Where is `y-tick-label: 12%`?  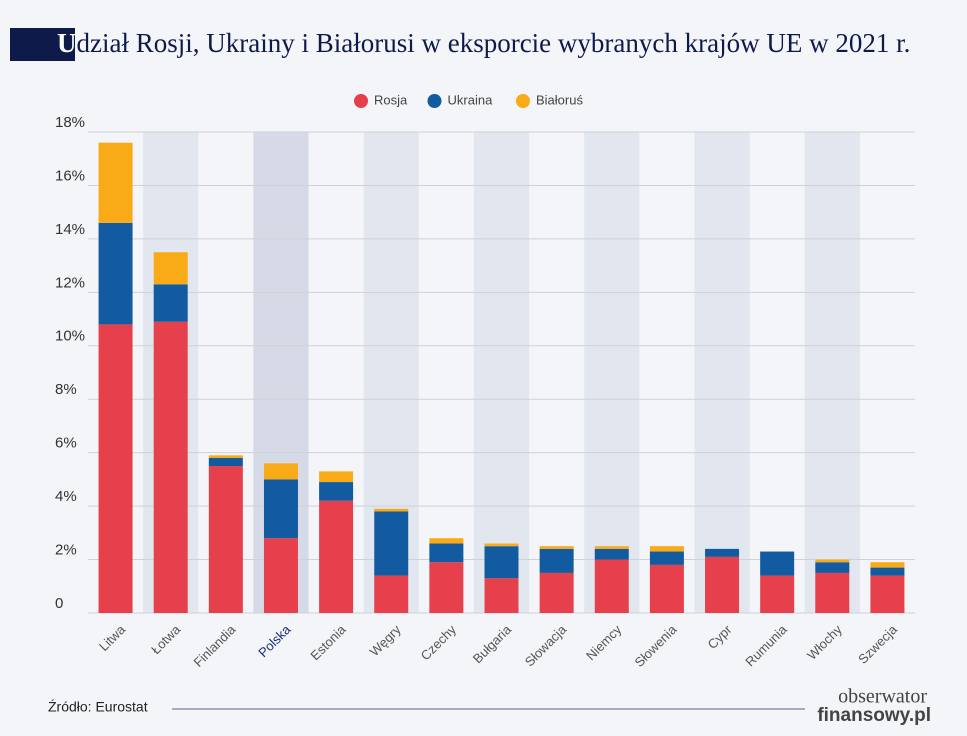
y-tick-label: 12% is located at coordinates (70, 282).